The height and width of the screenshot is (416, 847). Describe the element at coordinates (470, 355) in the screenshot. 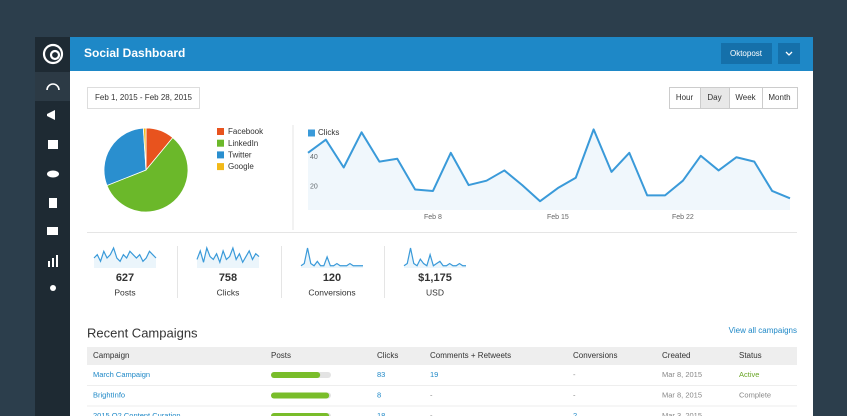

I see `column-header: Comments + Retweets` at that location.